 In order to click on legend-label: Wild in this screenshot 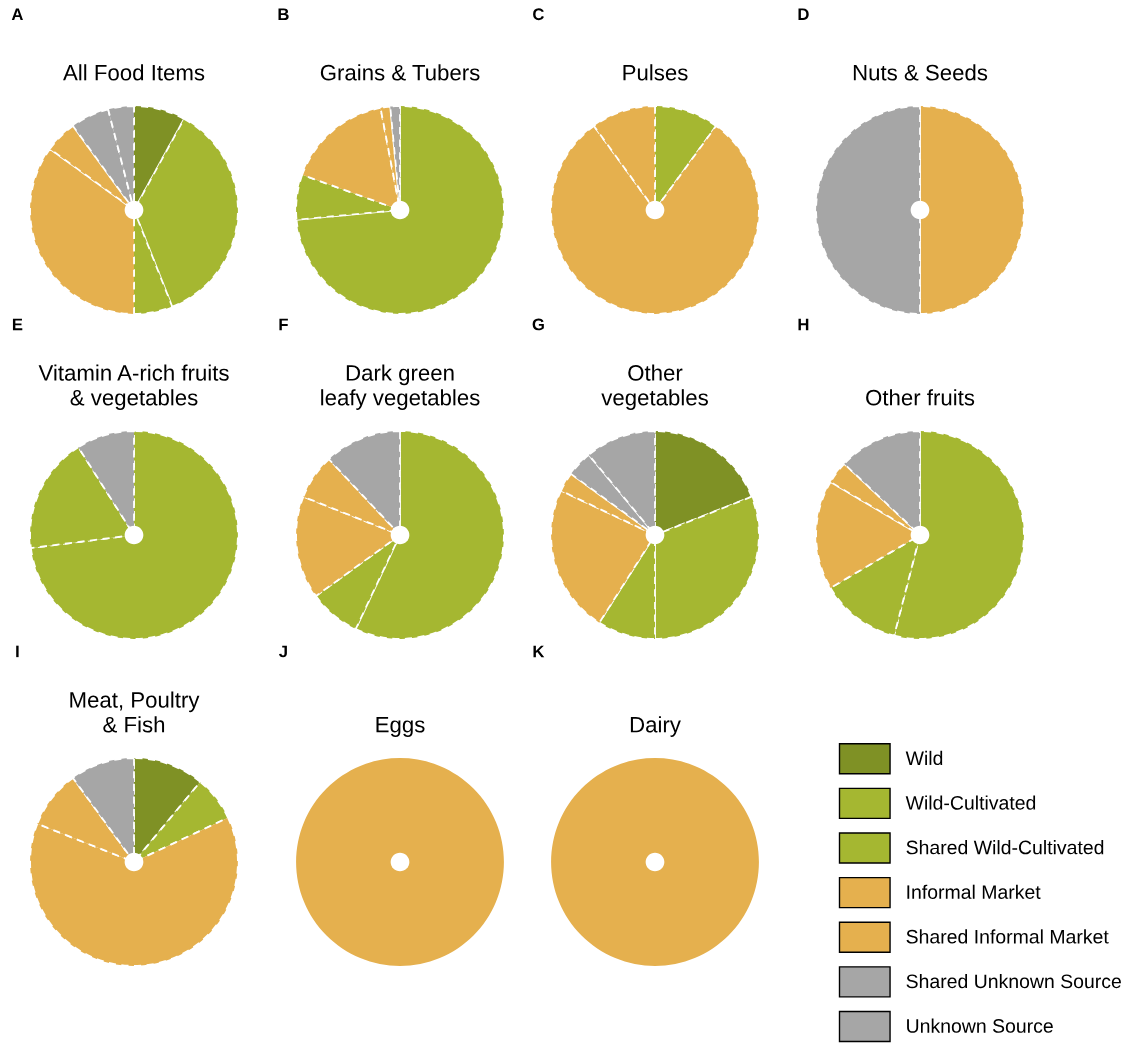, I will do `click(924, 758)`.